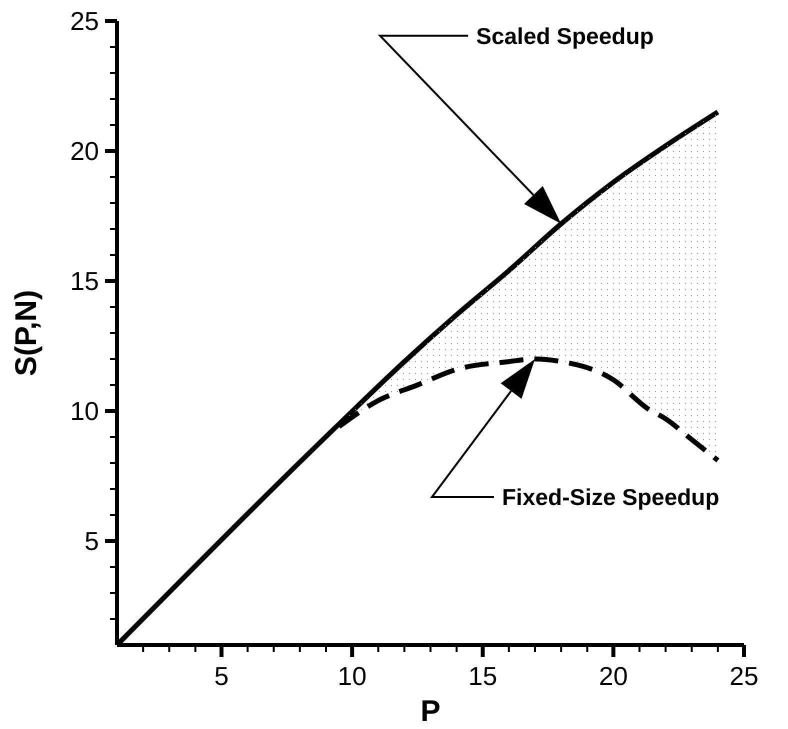 The height and width of the screenshot is (729, 788). I want to click on x-tick-label: 5, so click(221, 676).